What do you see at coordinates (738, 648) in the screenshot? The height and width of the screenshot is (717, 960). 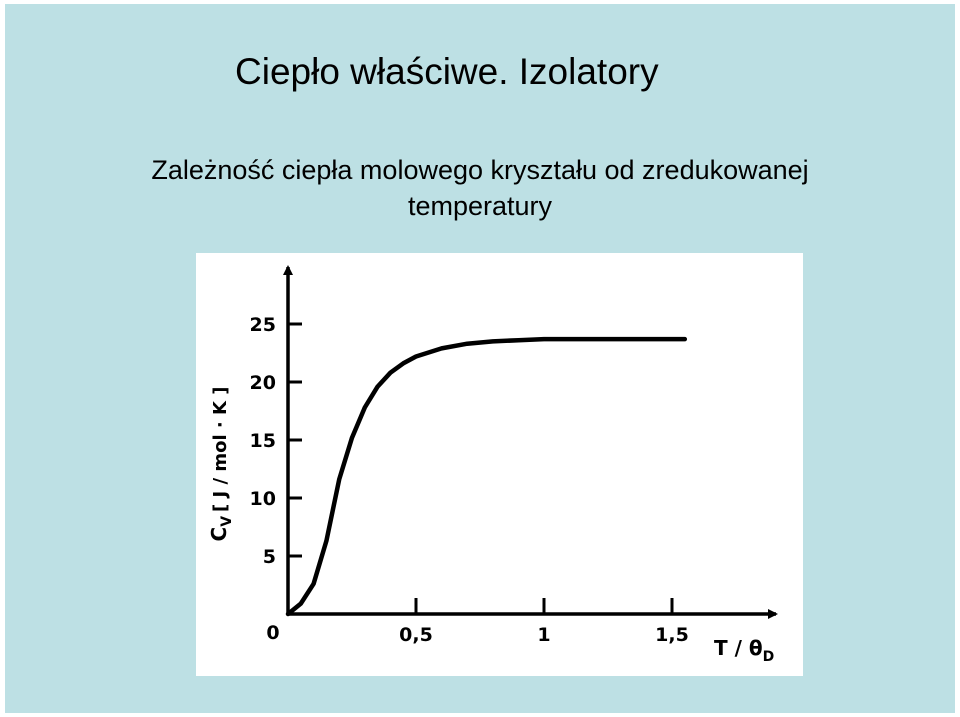 I see `x-axis-symbol: T / θ` at bounding box center [738, 648].